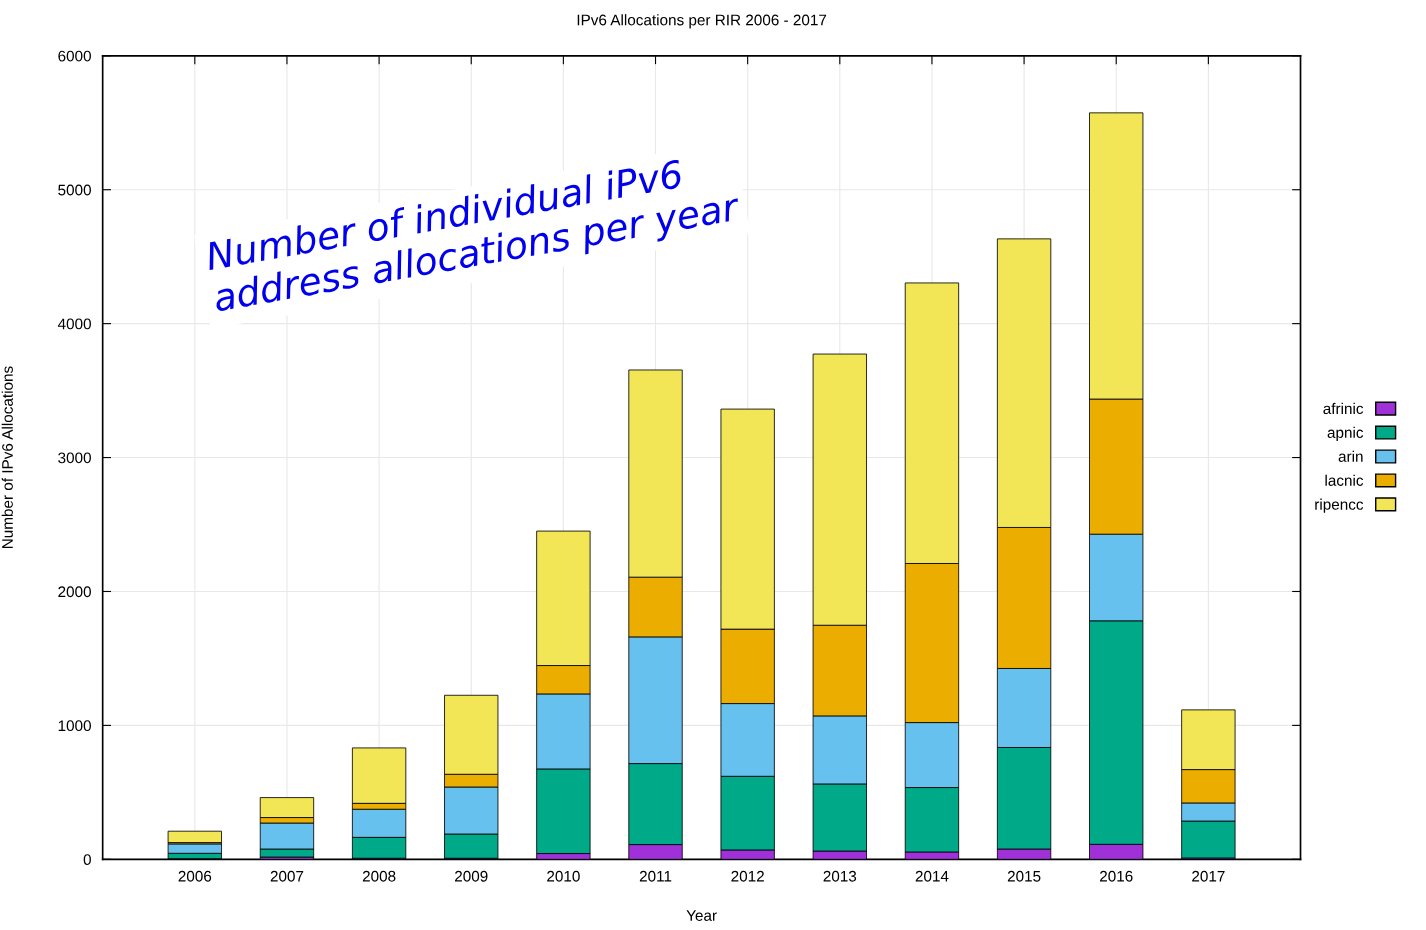  I want to click on x-tick-label: 2009, so click(471, 876).